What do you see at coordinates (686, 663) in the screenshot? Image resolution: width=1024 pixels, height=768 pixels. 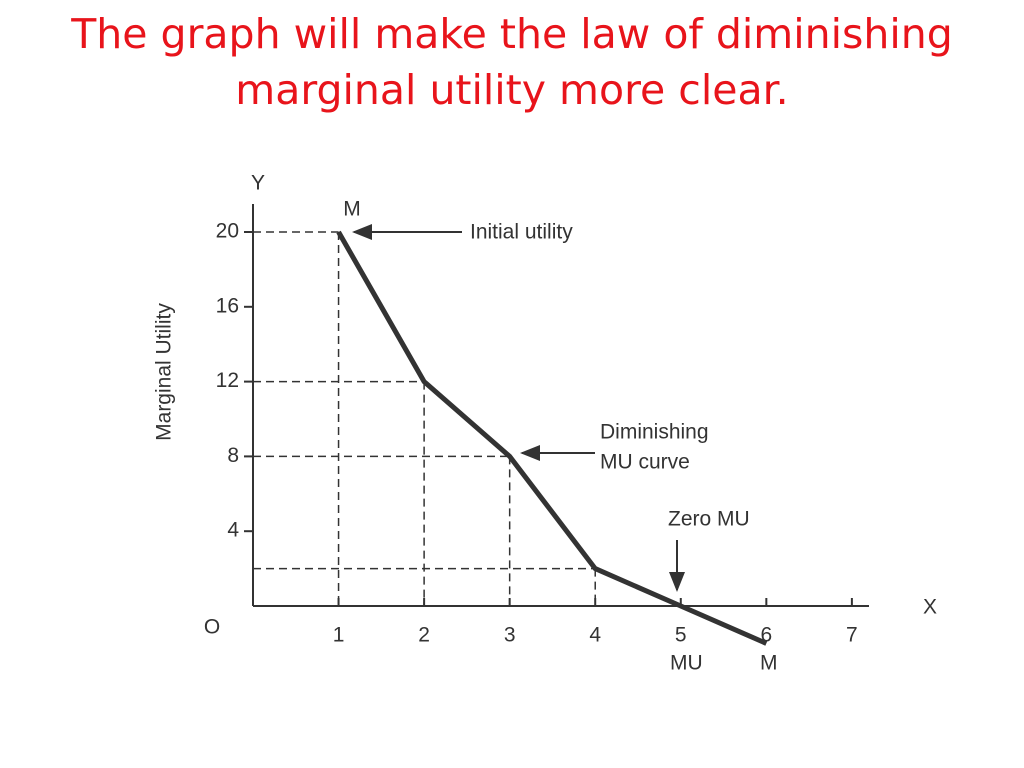 I see `annotation: MU` at bounding box center [686, 663].